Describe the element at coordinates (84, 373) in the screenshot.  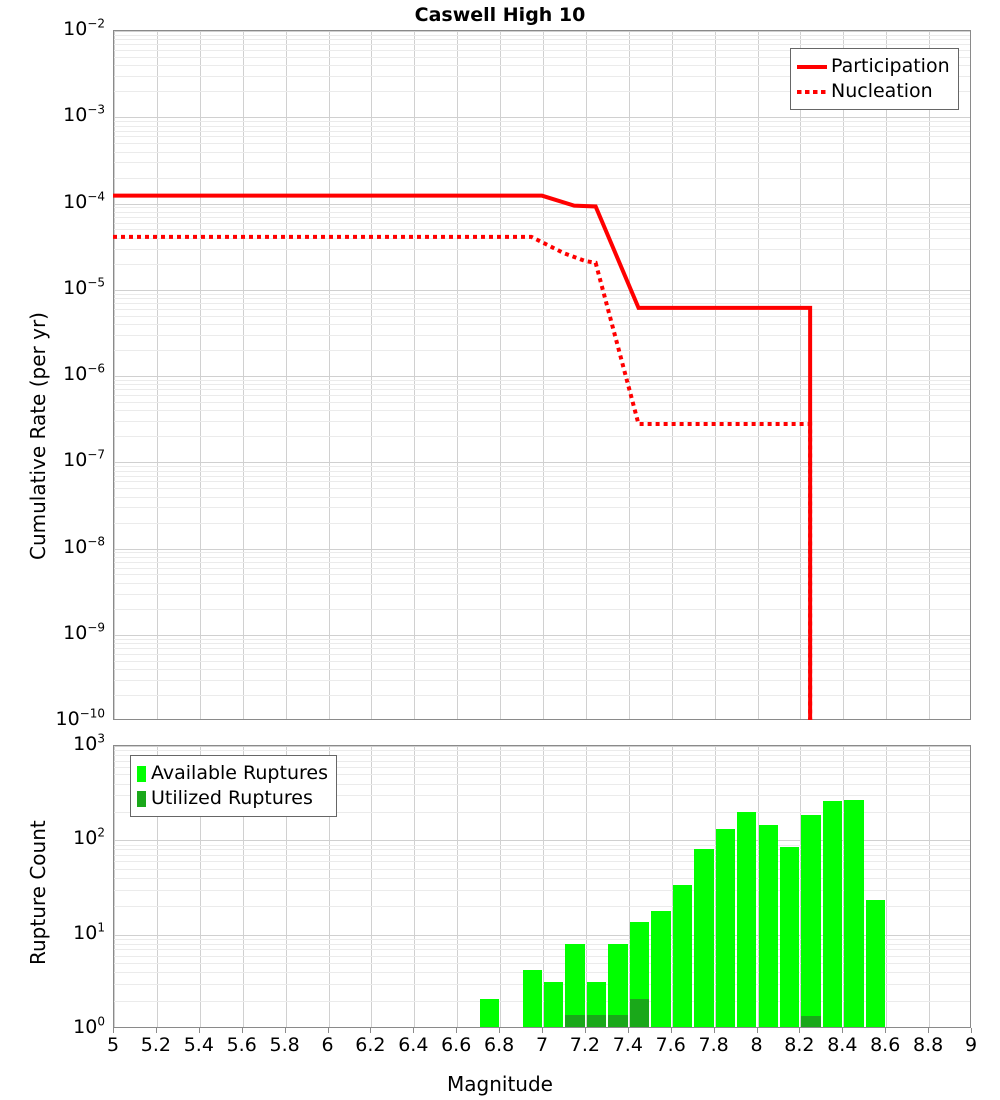
I see `y-tick-label: 10⁻⁶` at that location.